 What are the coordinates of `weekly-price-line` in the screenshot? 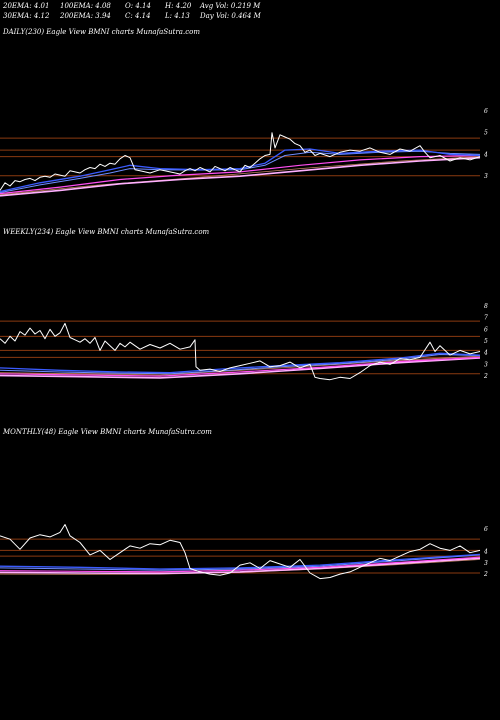 It's located at (240, 351).